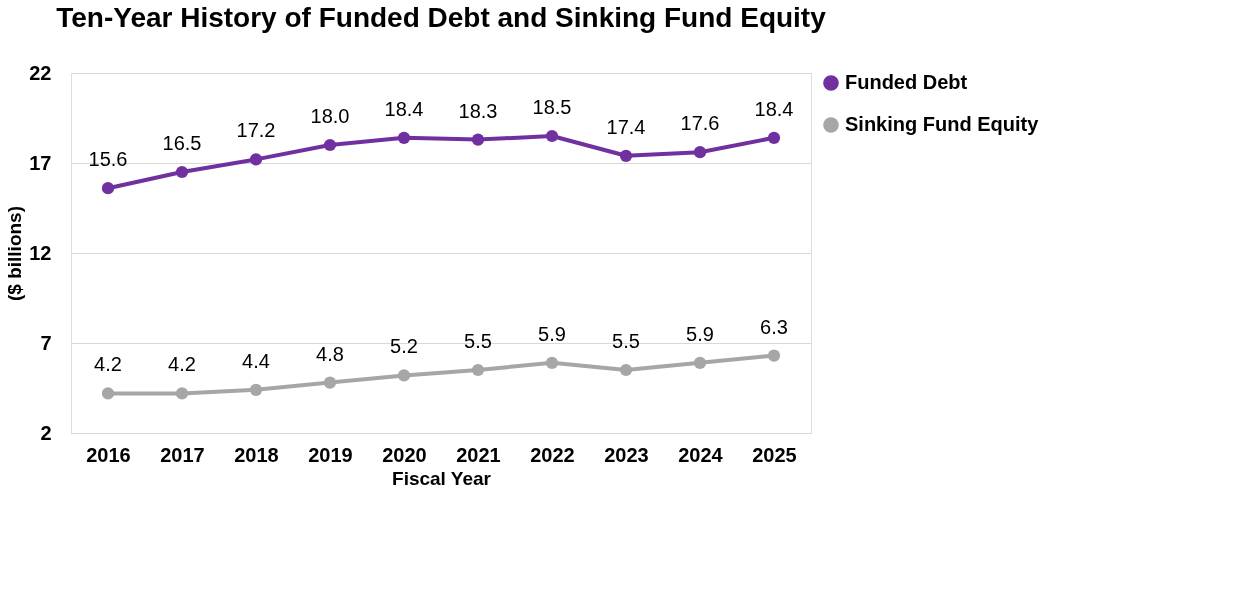 This screenshot has width=1245, height=600. Describe the element at coordinates (256, 454) in the screenshot. I see `x-tick-label: 2018` at that location.